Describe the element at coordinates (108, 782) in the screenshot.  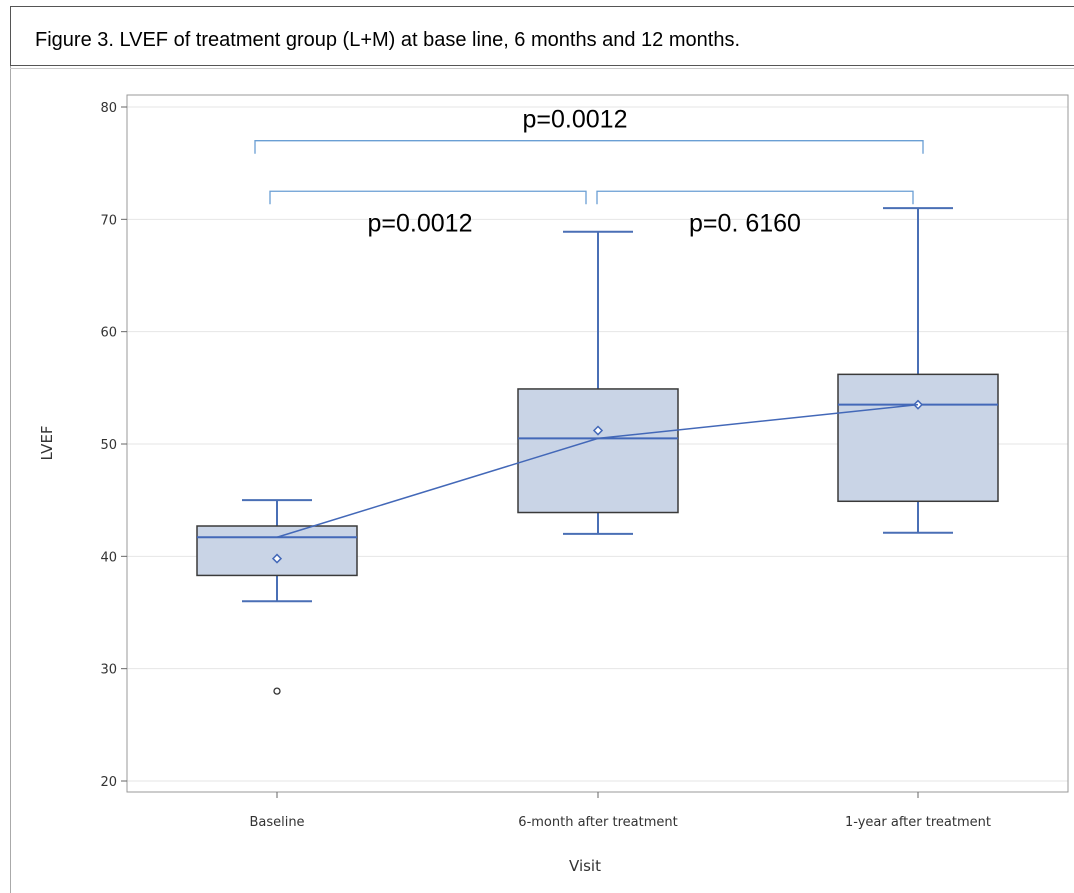
I see `y-tick-label: 20` at that location.